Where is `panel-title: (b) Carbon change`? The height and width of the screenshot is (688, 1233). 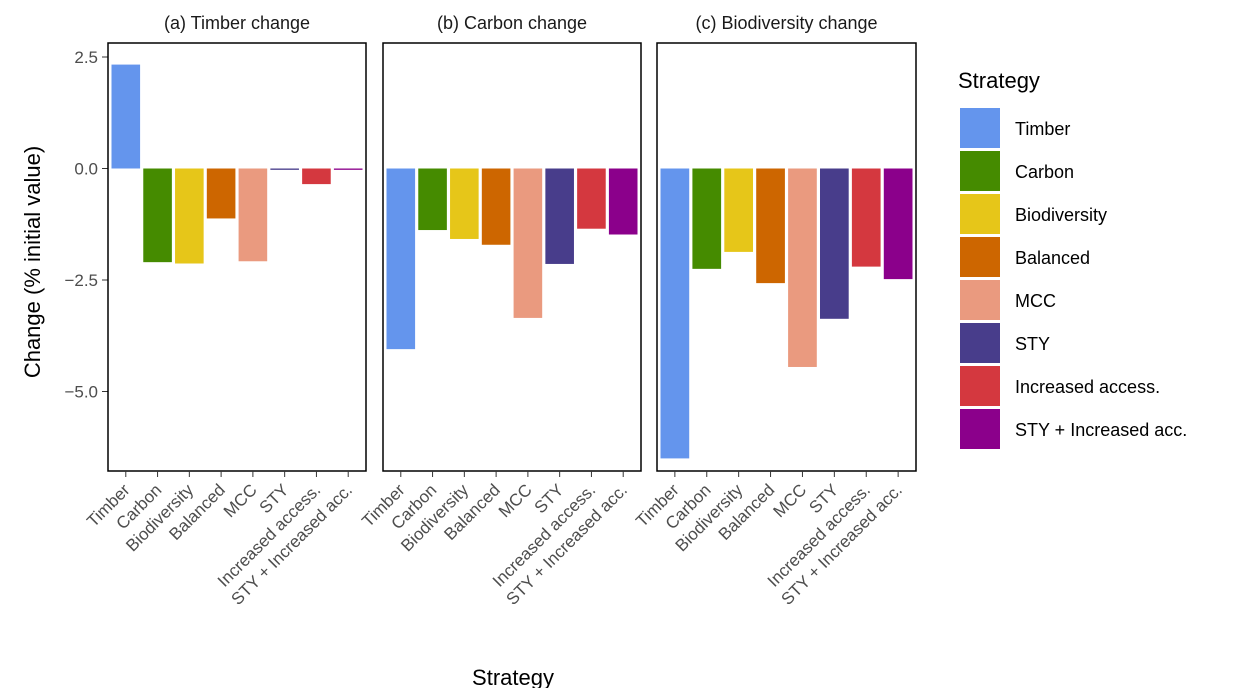 panel-title: (b) Carbon change is located at coordinates (512, 23).